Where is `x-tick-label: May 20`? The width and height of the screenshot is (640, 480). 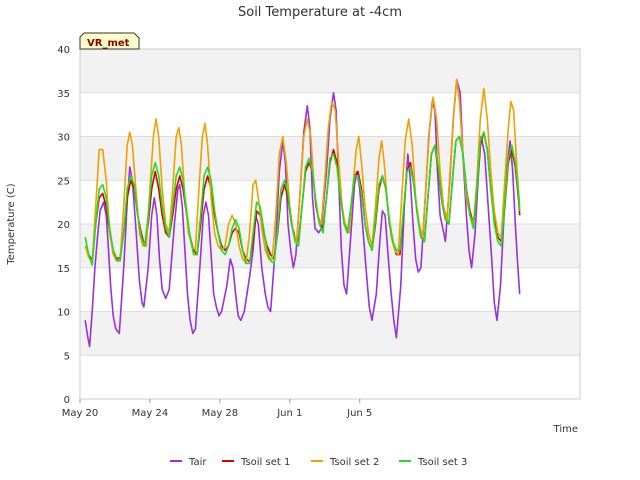
x-tick-label: May 20 is located at coordinates (80, 413).